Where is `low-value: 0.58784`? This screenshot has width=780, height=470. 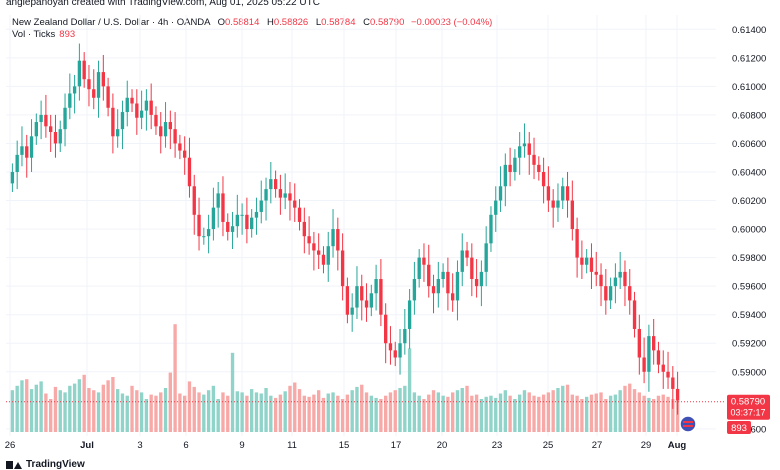 low-value: 0.58784 is located at coordinates (338, 22).